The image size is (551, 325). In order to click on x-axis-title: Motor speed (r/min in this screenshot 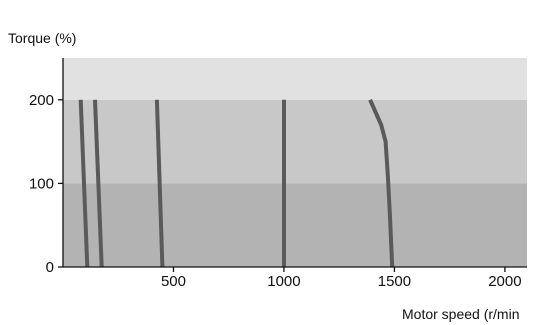, I will do `click(460, 314)`.